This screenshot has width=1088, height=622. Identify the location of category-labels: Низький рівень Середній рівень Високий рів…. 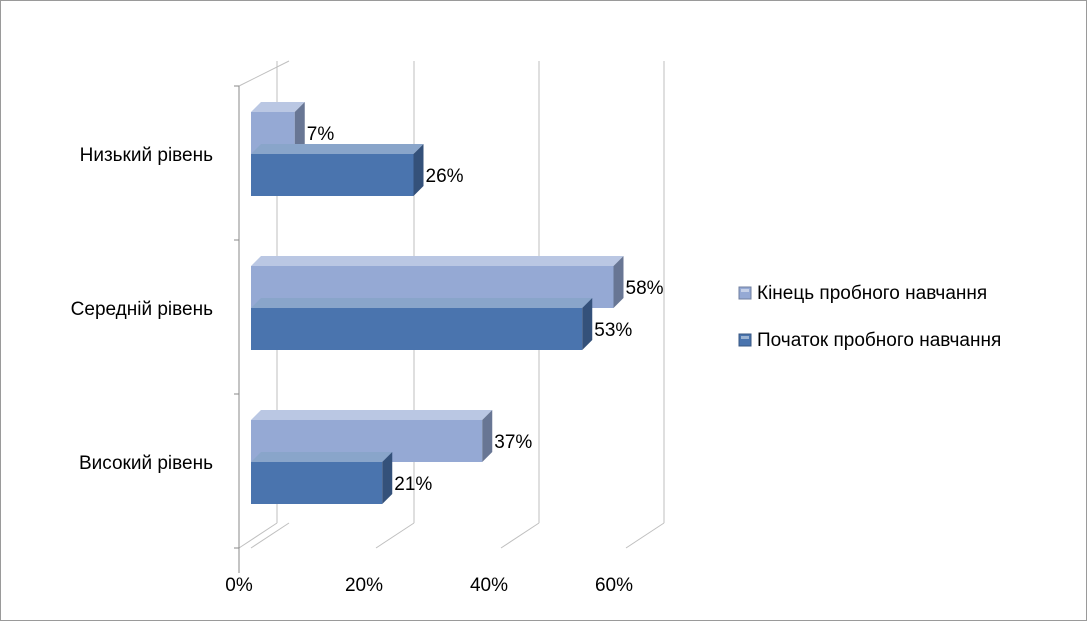
(142, 309).